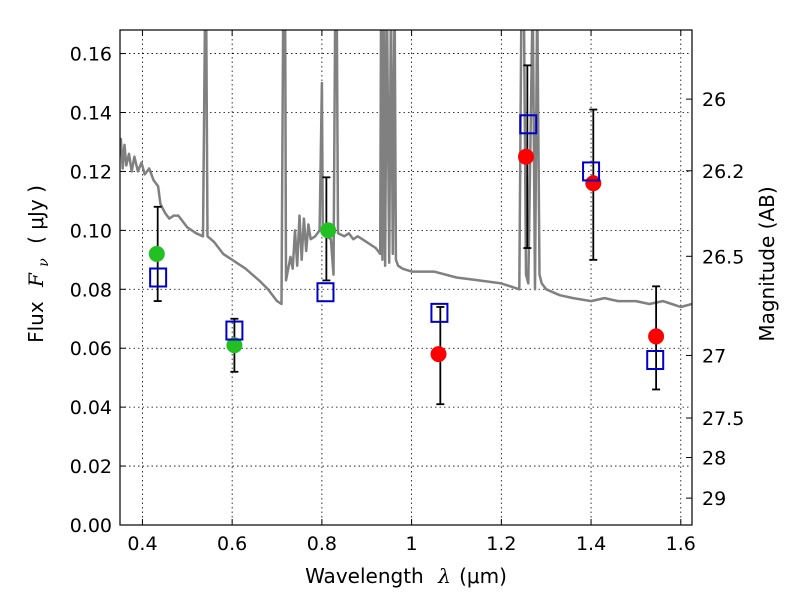  Describe the element at coordinates (91, 231) in the screenshot. I see `y-tick-label: 0.10` at that location.